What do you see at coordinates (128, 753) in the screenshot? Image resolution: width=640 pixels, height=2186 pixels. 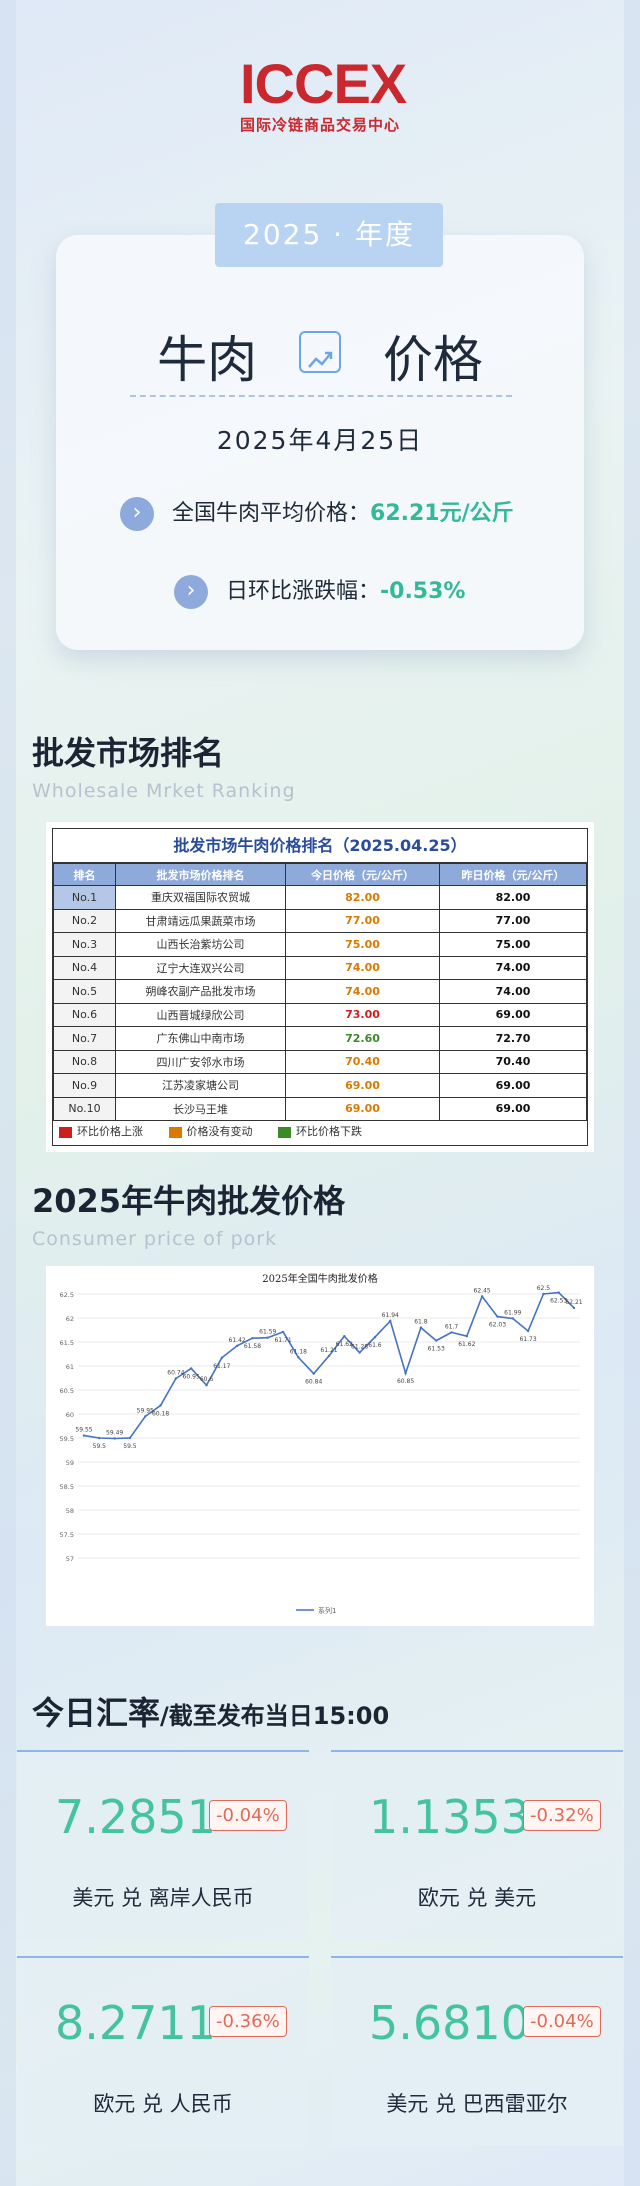 I see `ranking-section-title: 批发市场排名` at bounding box center [128, 753].